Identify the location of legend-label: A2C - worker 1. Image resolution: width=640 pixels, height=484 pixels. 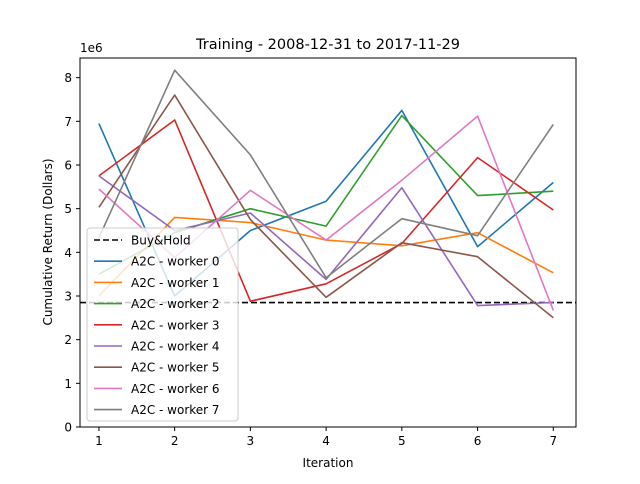
(175, 283).